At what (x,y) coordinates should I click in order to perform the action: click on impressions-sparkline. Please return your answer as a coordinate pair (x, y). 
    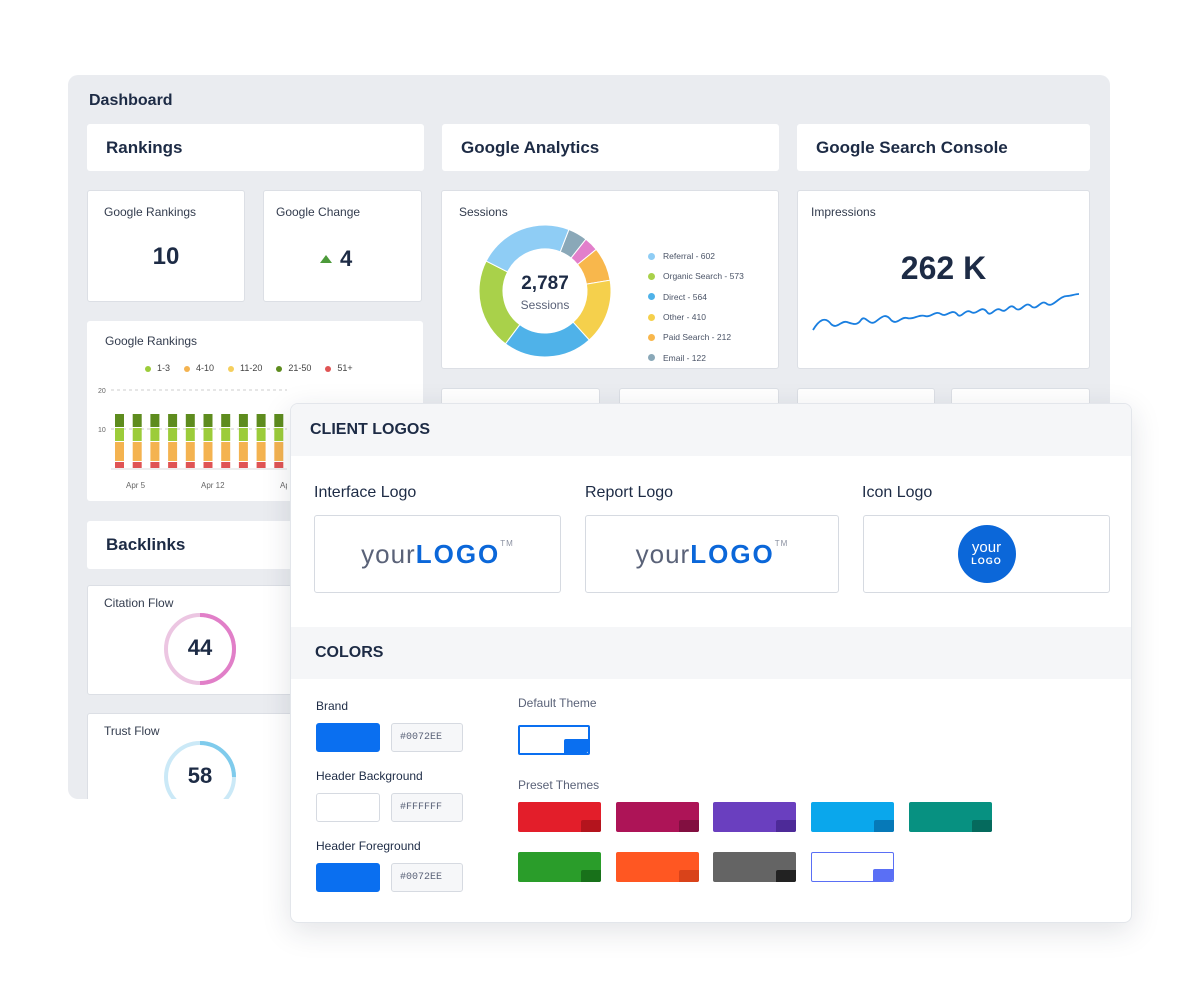
    Looking at the image, I should click on (946, 312).